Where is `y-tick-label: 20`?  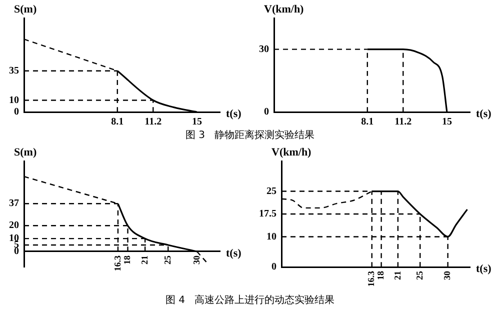
y-tick-label: 20 is located at coordinates (14, 226).